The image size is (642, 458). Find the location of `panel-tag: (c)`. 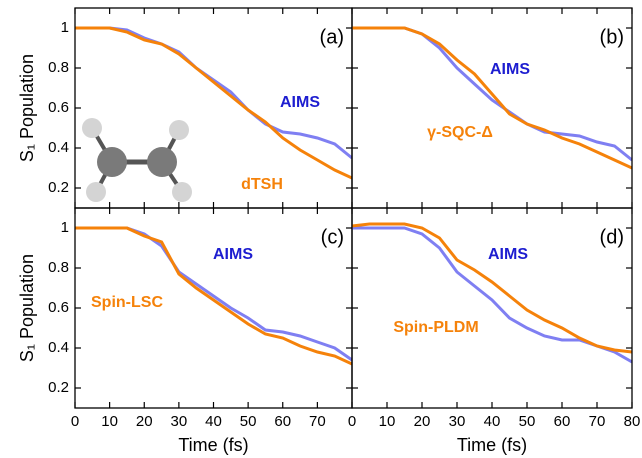

panel-tag: (c) is located at coordinates (332, 237).